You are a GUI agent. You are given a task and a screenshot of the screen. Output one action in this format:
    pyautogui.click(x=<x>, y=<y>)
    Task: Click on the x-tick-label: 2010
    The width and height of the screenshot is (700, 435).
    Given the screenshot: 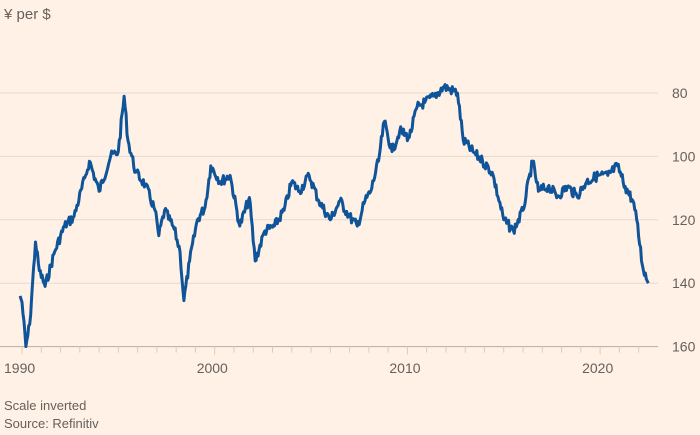 What is the action you would take?
    pyautogui.click(x=404, y=368)
    